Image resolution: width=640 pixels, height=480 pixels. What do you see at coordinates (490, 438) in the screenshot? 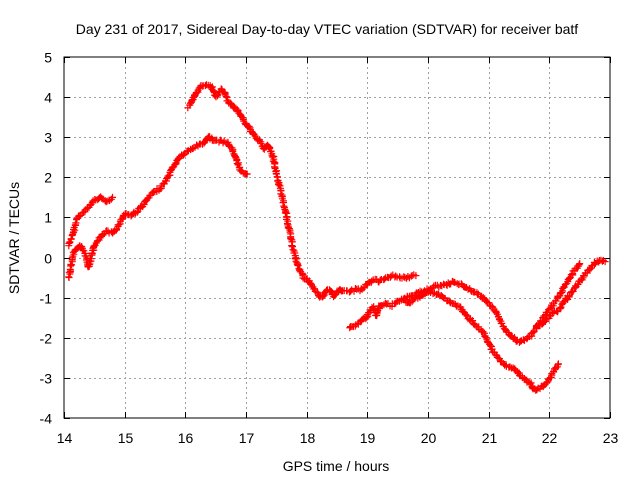
I see `x-tick-label: 21` at bounding box center [490, 438].